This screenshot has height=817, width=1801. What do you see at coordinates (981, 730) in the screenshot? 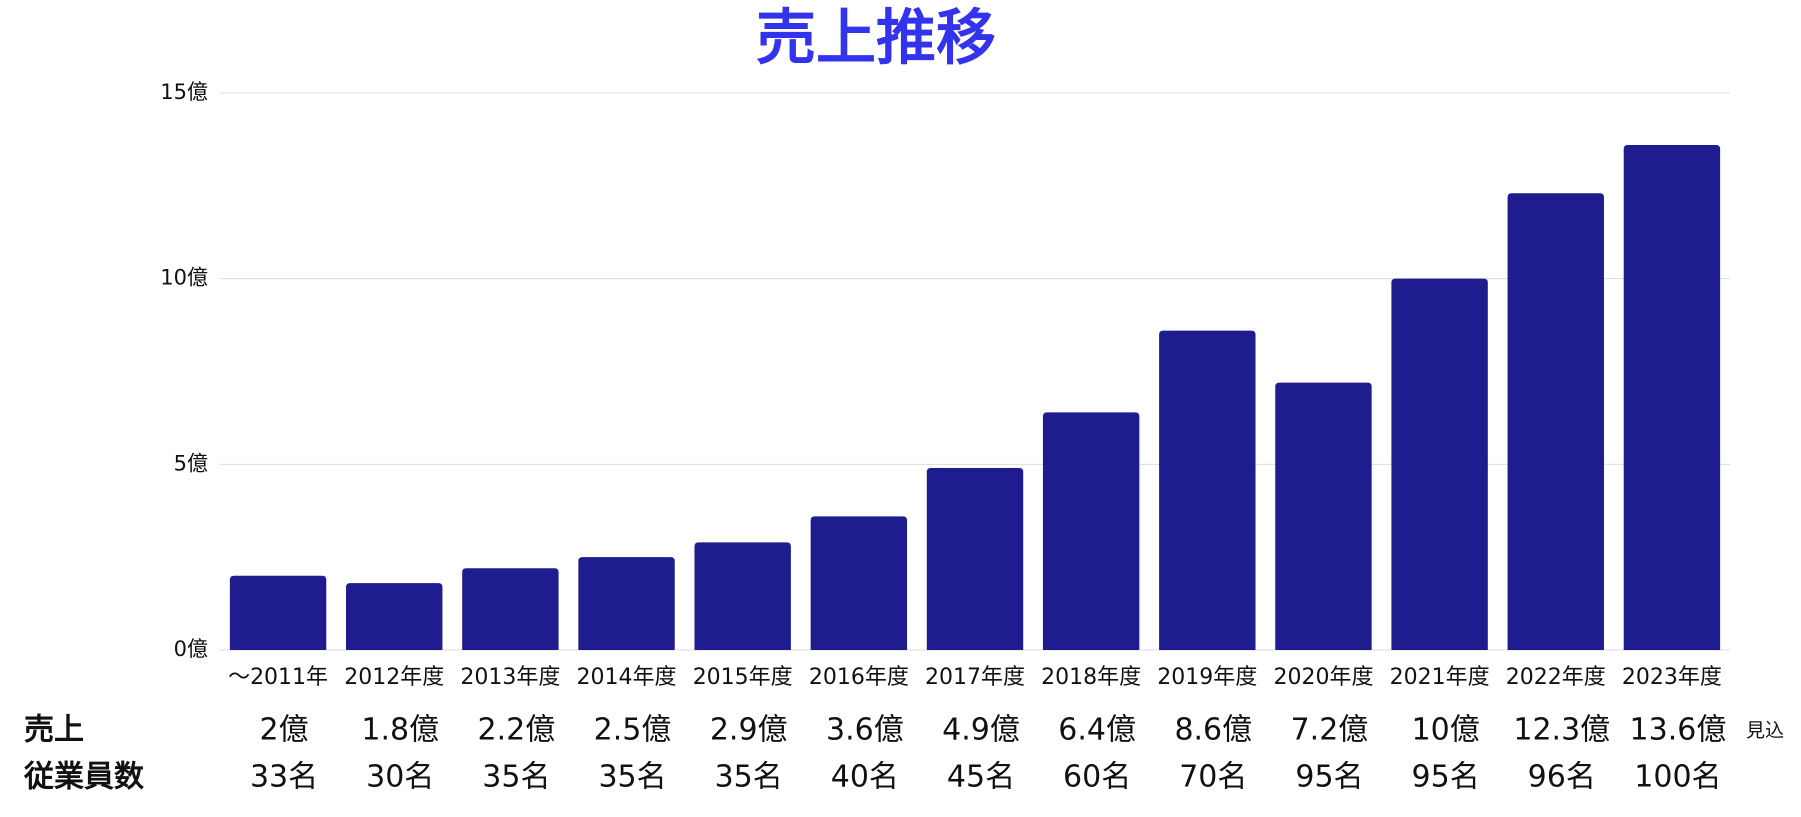
I see `value-label: 4.9億` at bounding box center [981, 730].